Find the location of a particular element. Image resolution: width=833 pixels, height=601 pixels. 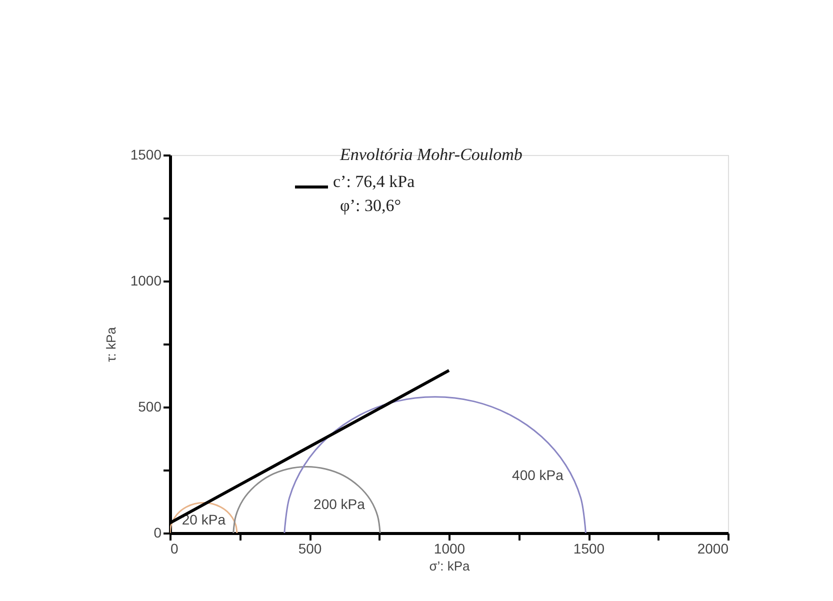

y-tick-label: 1500 is located at coordinates (146, 154).